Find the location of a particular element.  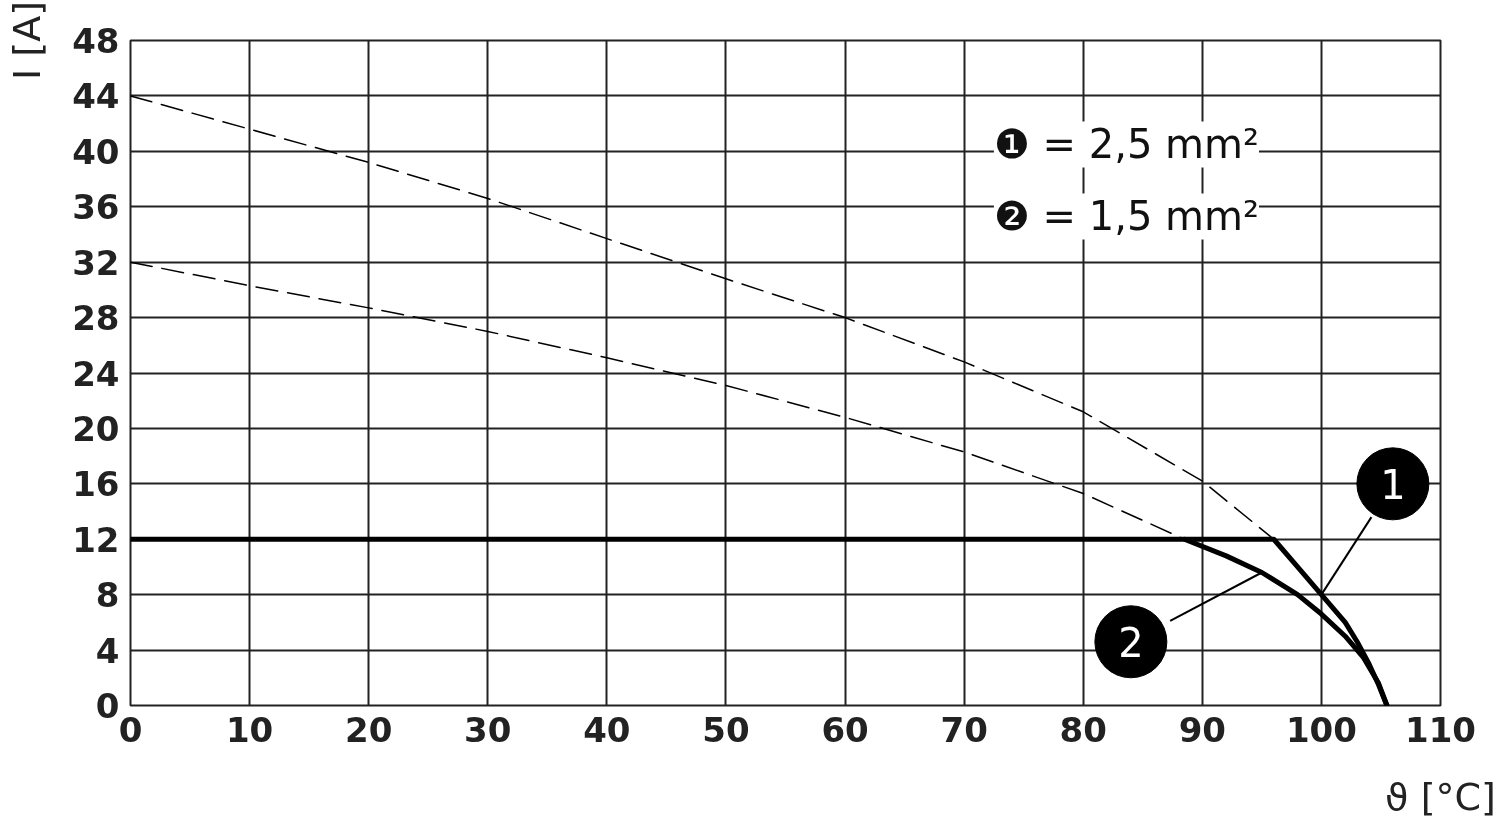

y-tick-label: 36 is located at coordinates (96, 207).